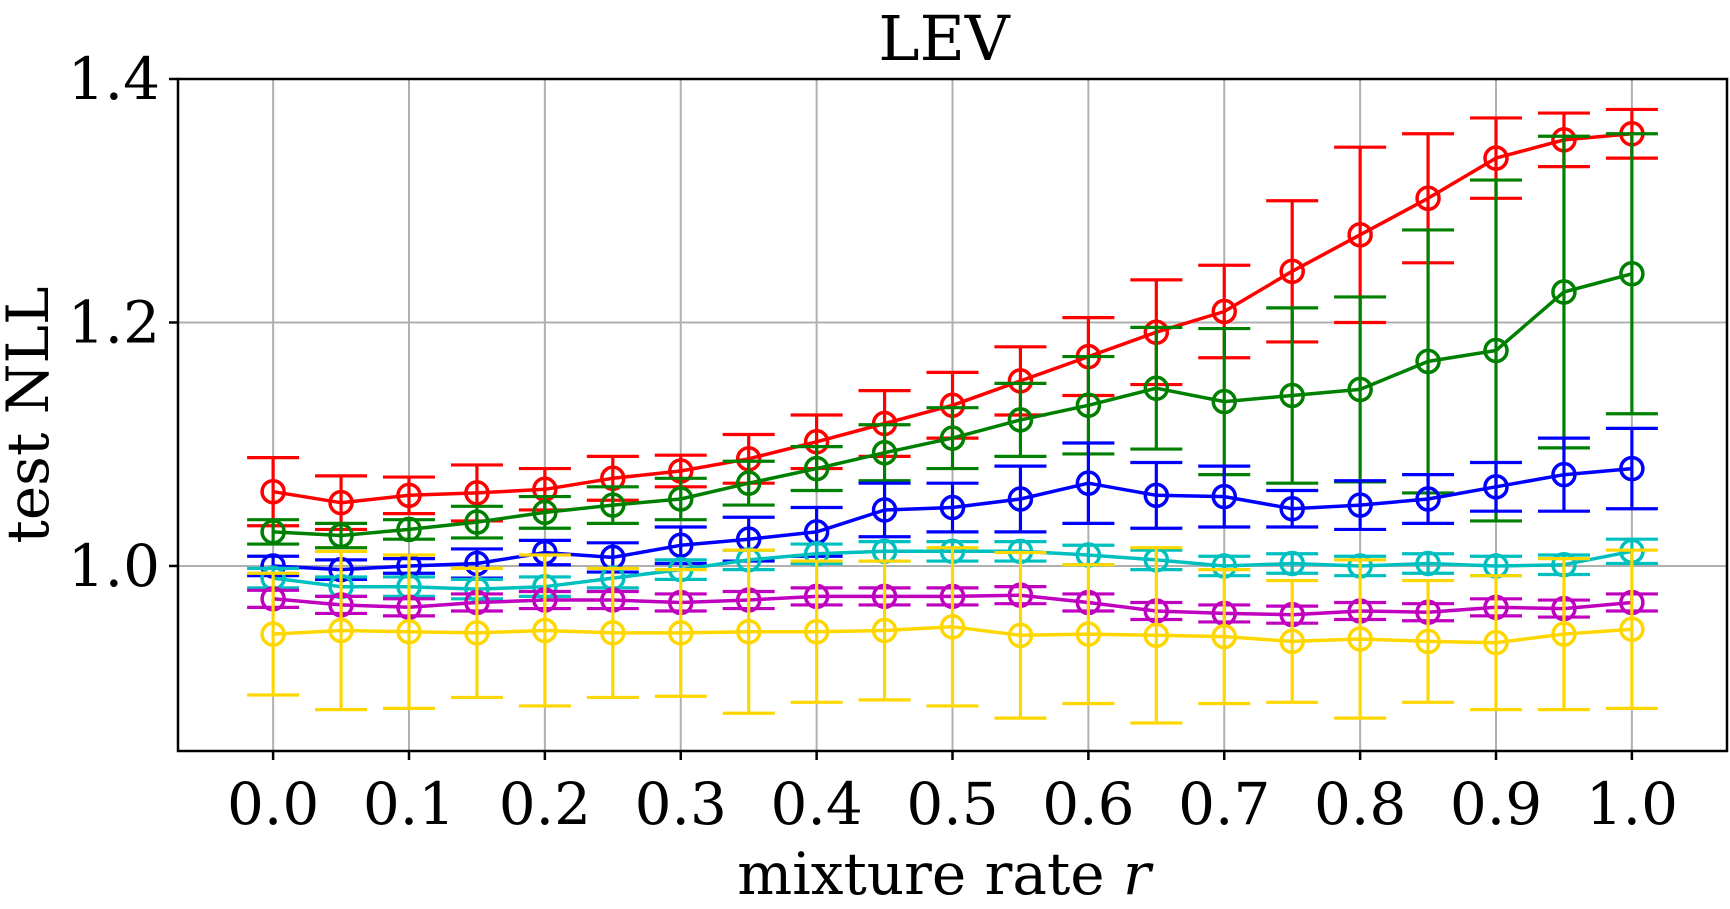 This screenshot has height=909, width=1730. I want to click on x-axis-title: mixture rate r, so click(945, 874).